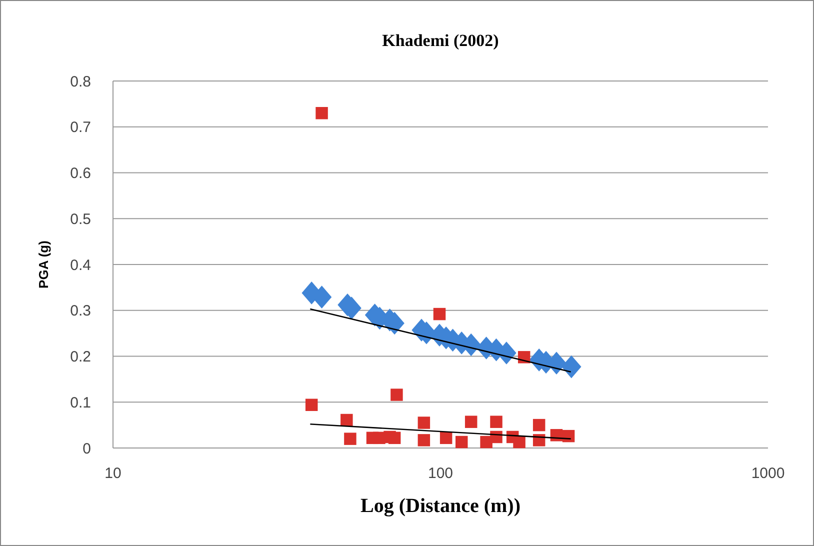 This screenshot has height=546, width=814. I want to click on y-tick-label: 0.7, so click(80, 127).